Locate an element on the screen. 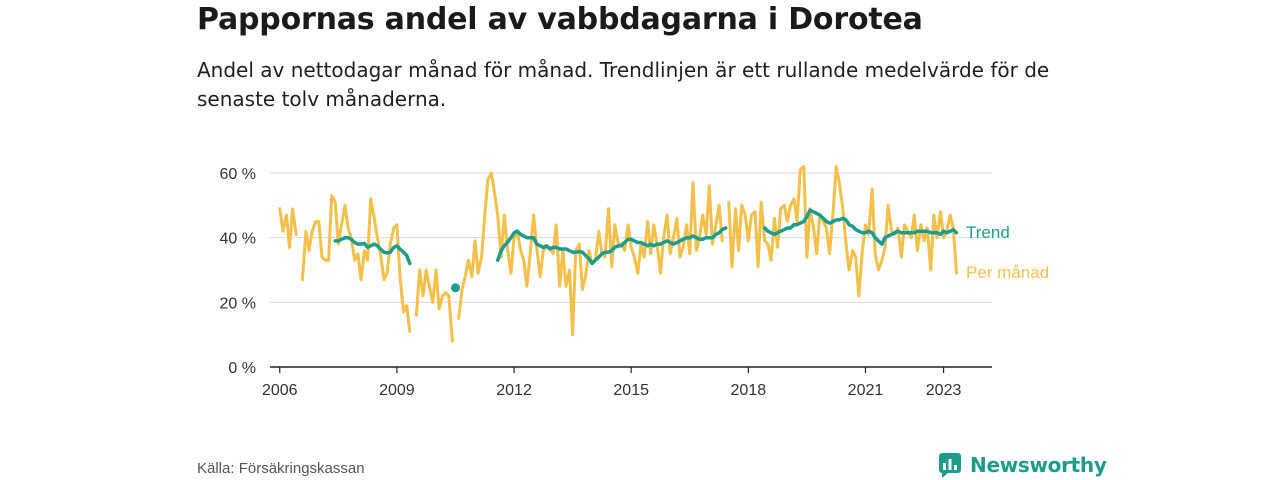 This screenshot has height=480, width=1280. brand-logo: Newsworthy is located at coordinates (1022, 465).